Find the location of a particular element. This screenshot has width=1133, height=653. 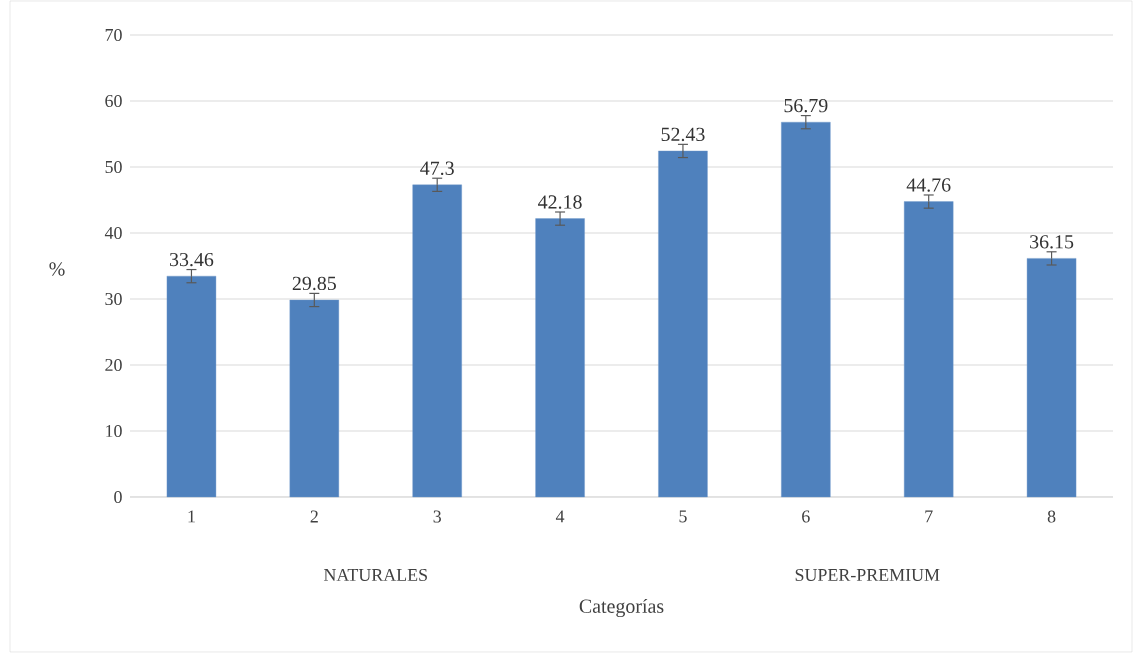

x-tick-label: 2 is located at coordinates (314, 516).